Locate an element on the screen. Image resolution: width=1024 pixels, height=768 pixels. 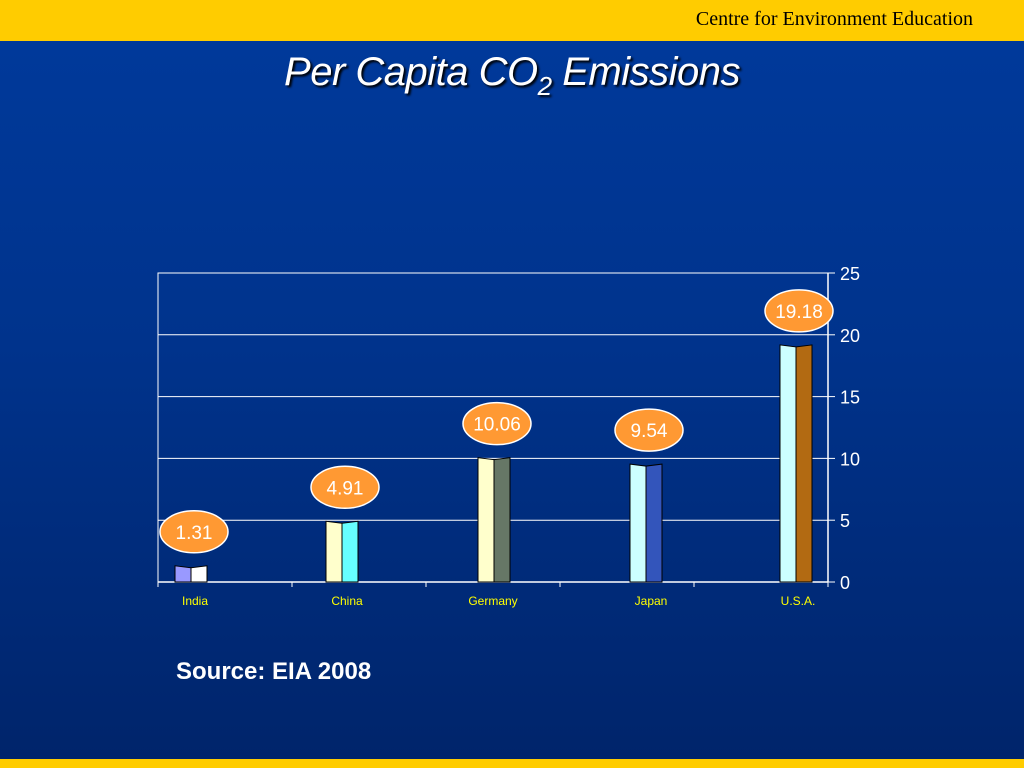
x-tick-label: U.S.A. is located at coordinates (798, 601).